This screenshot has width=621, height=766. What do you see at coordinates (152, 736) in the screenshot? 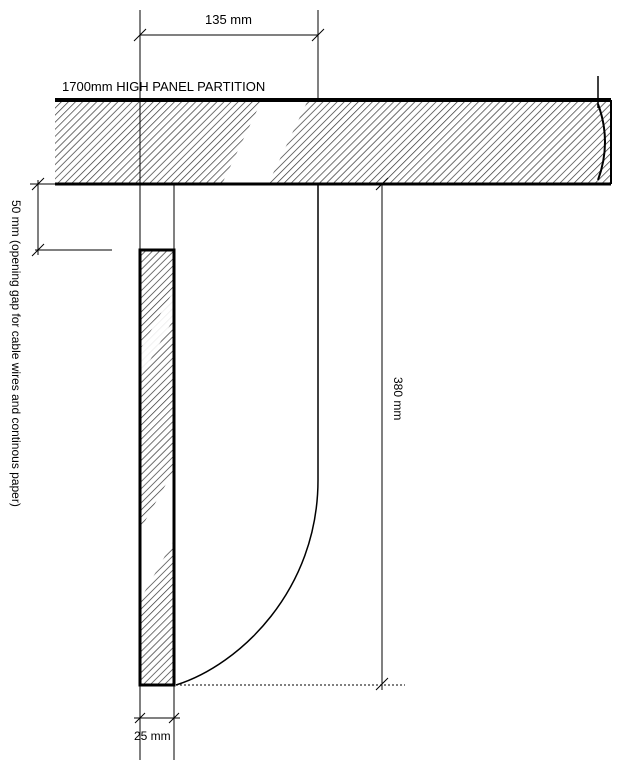
I see `bottom-width-label: 25 mm` at bounding box center [152, 736].